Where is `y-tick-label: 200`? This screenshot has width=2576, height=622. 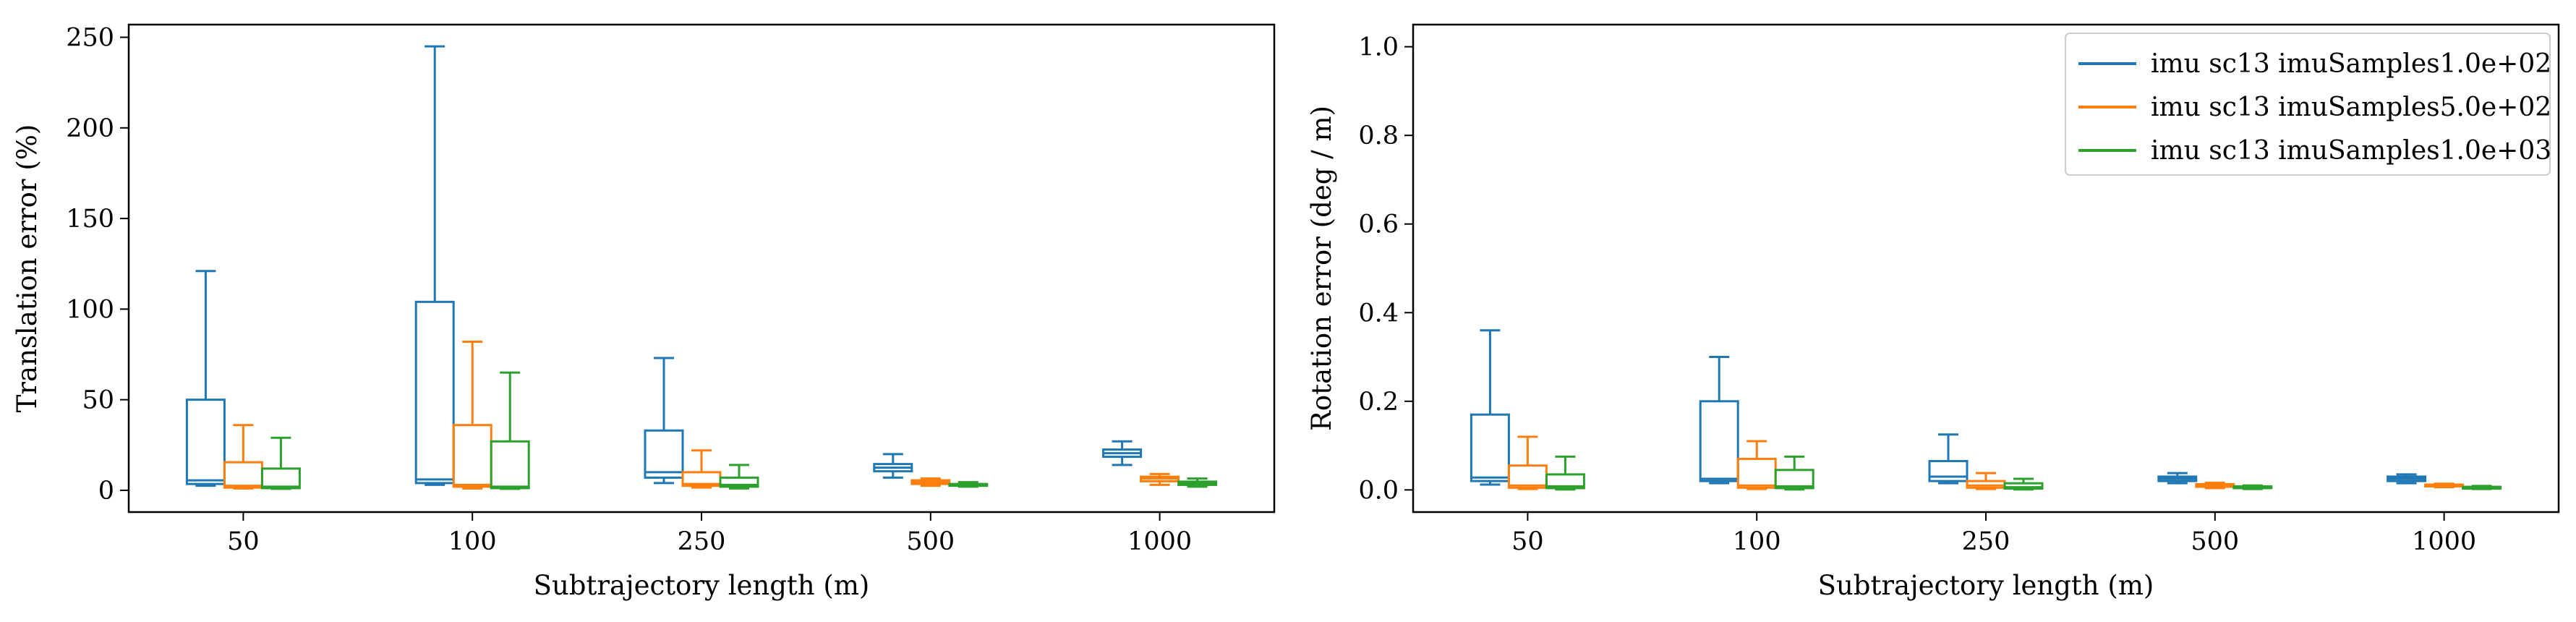 y-tick-label: 200 is located at coordinates (90, 128).